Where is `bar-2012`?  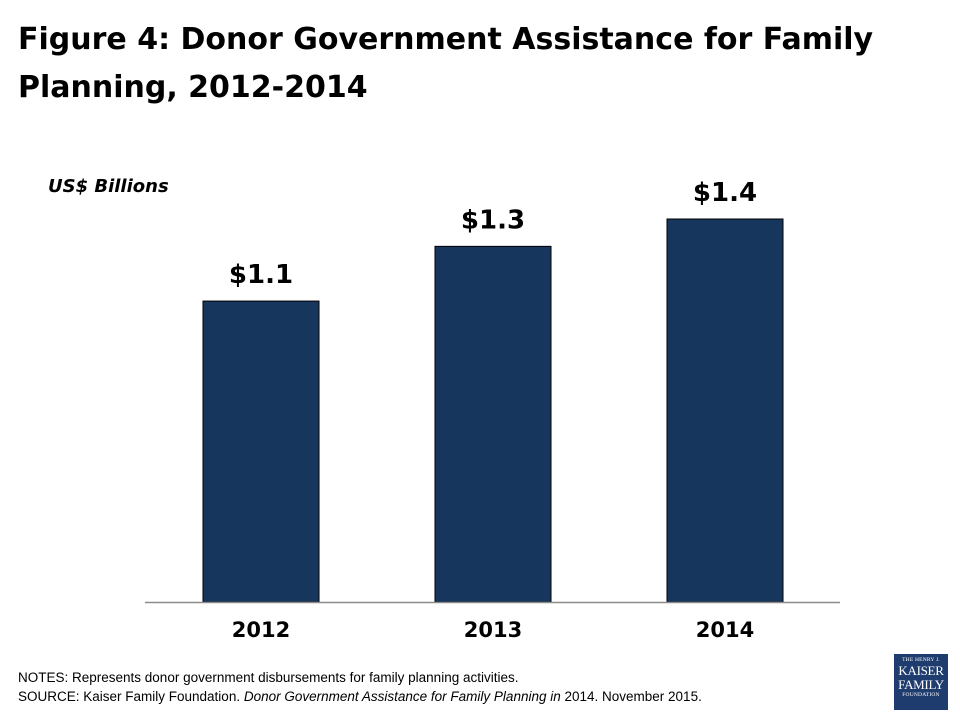
bar-2012 is located at coordinates (261, 451).